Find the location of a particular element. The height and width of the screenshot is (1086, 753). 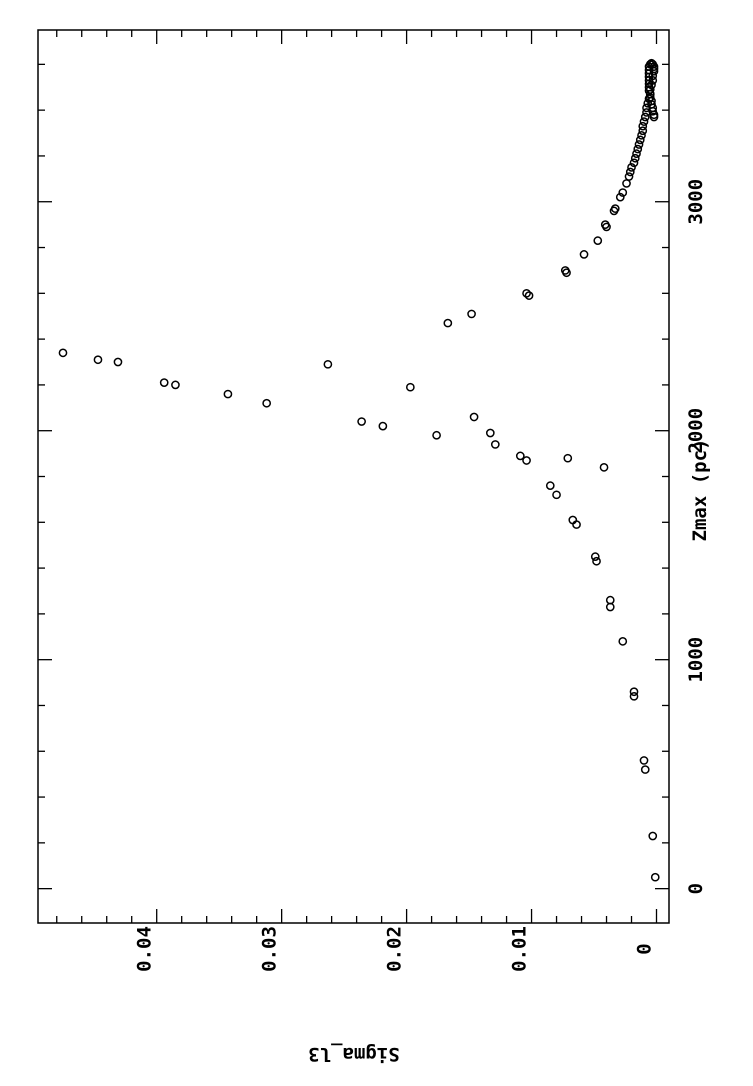

x-axis-label: Zmax (pc) is located at coordinates (700, 490).